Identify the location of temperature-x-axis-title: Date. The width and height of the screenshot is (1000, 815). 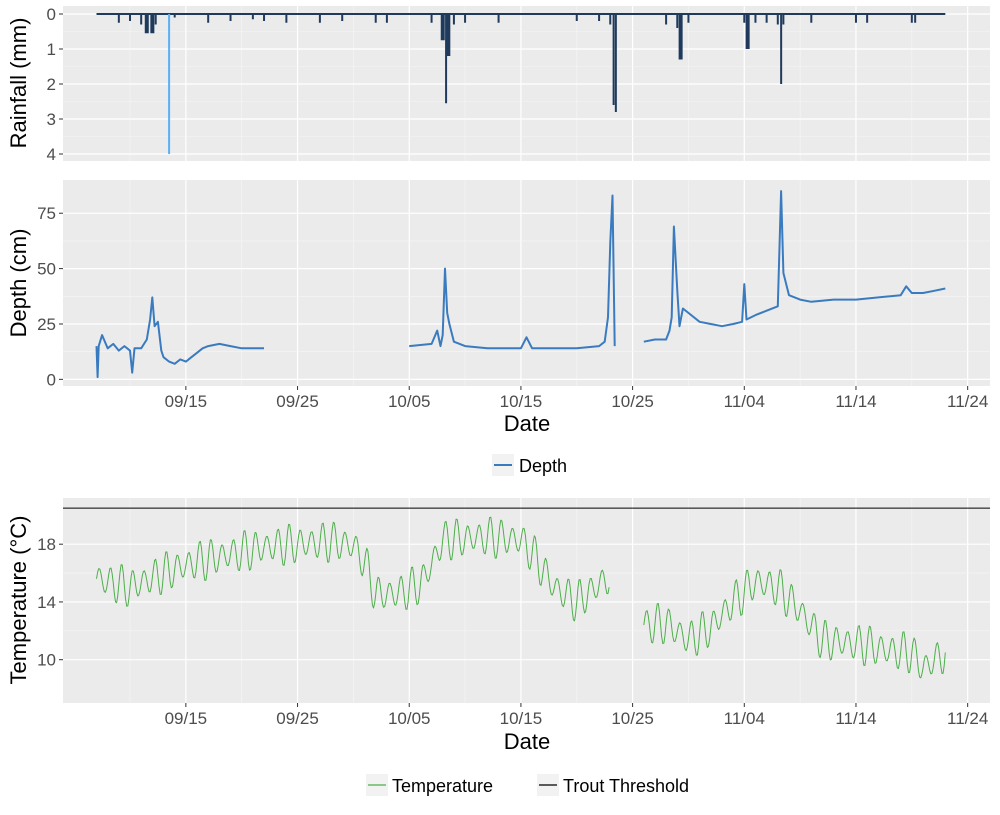
(527, 741).